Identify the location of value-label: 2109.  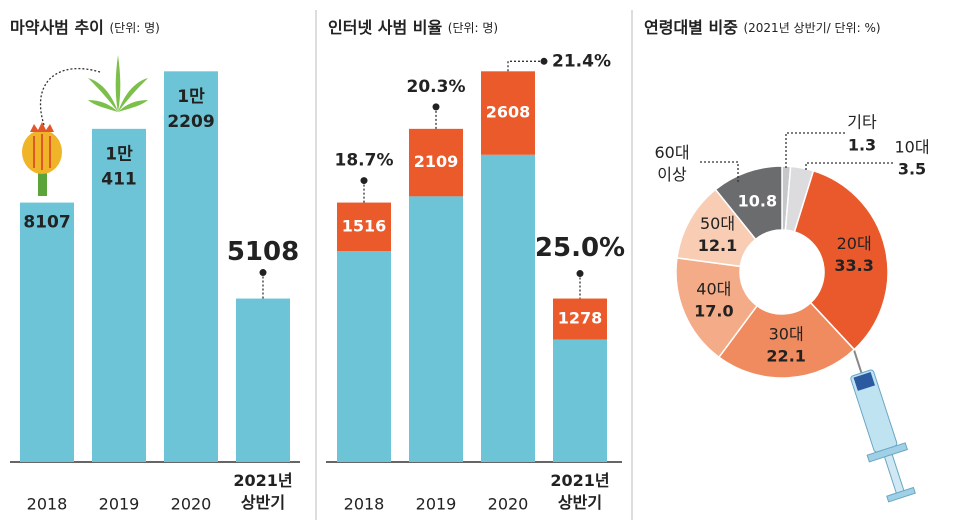
(436, 161).